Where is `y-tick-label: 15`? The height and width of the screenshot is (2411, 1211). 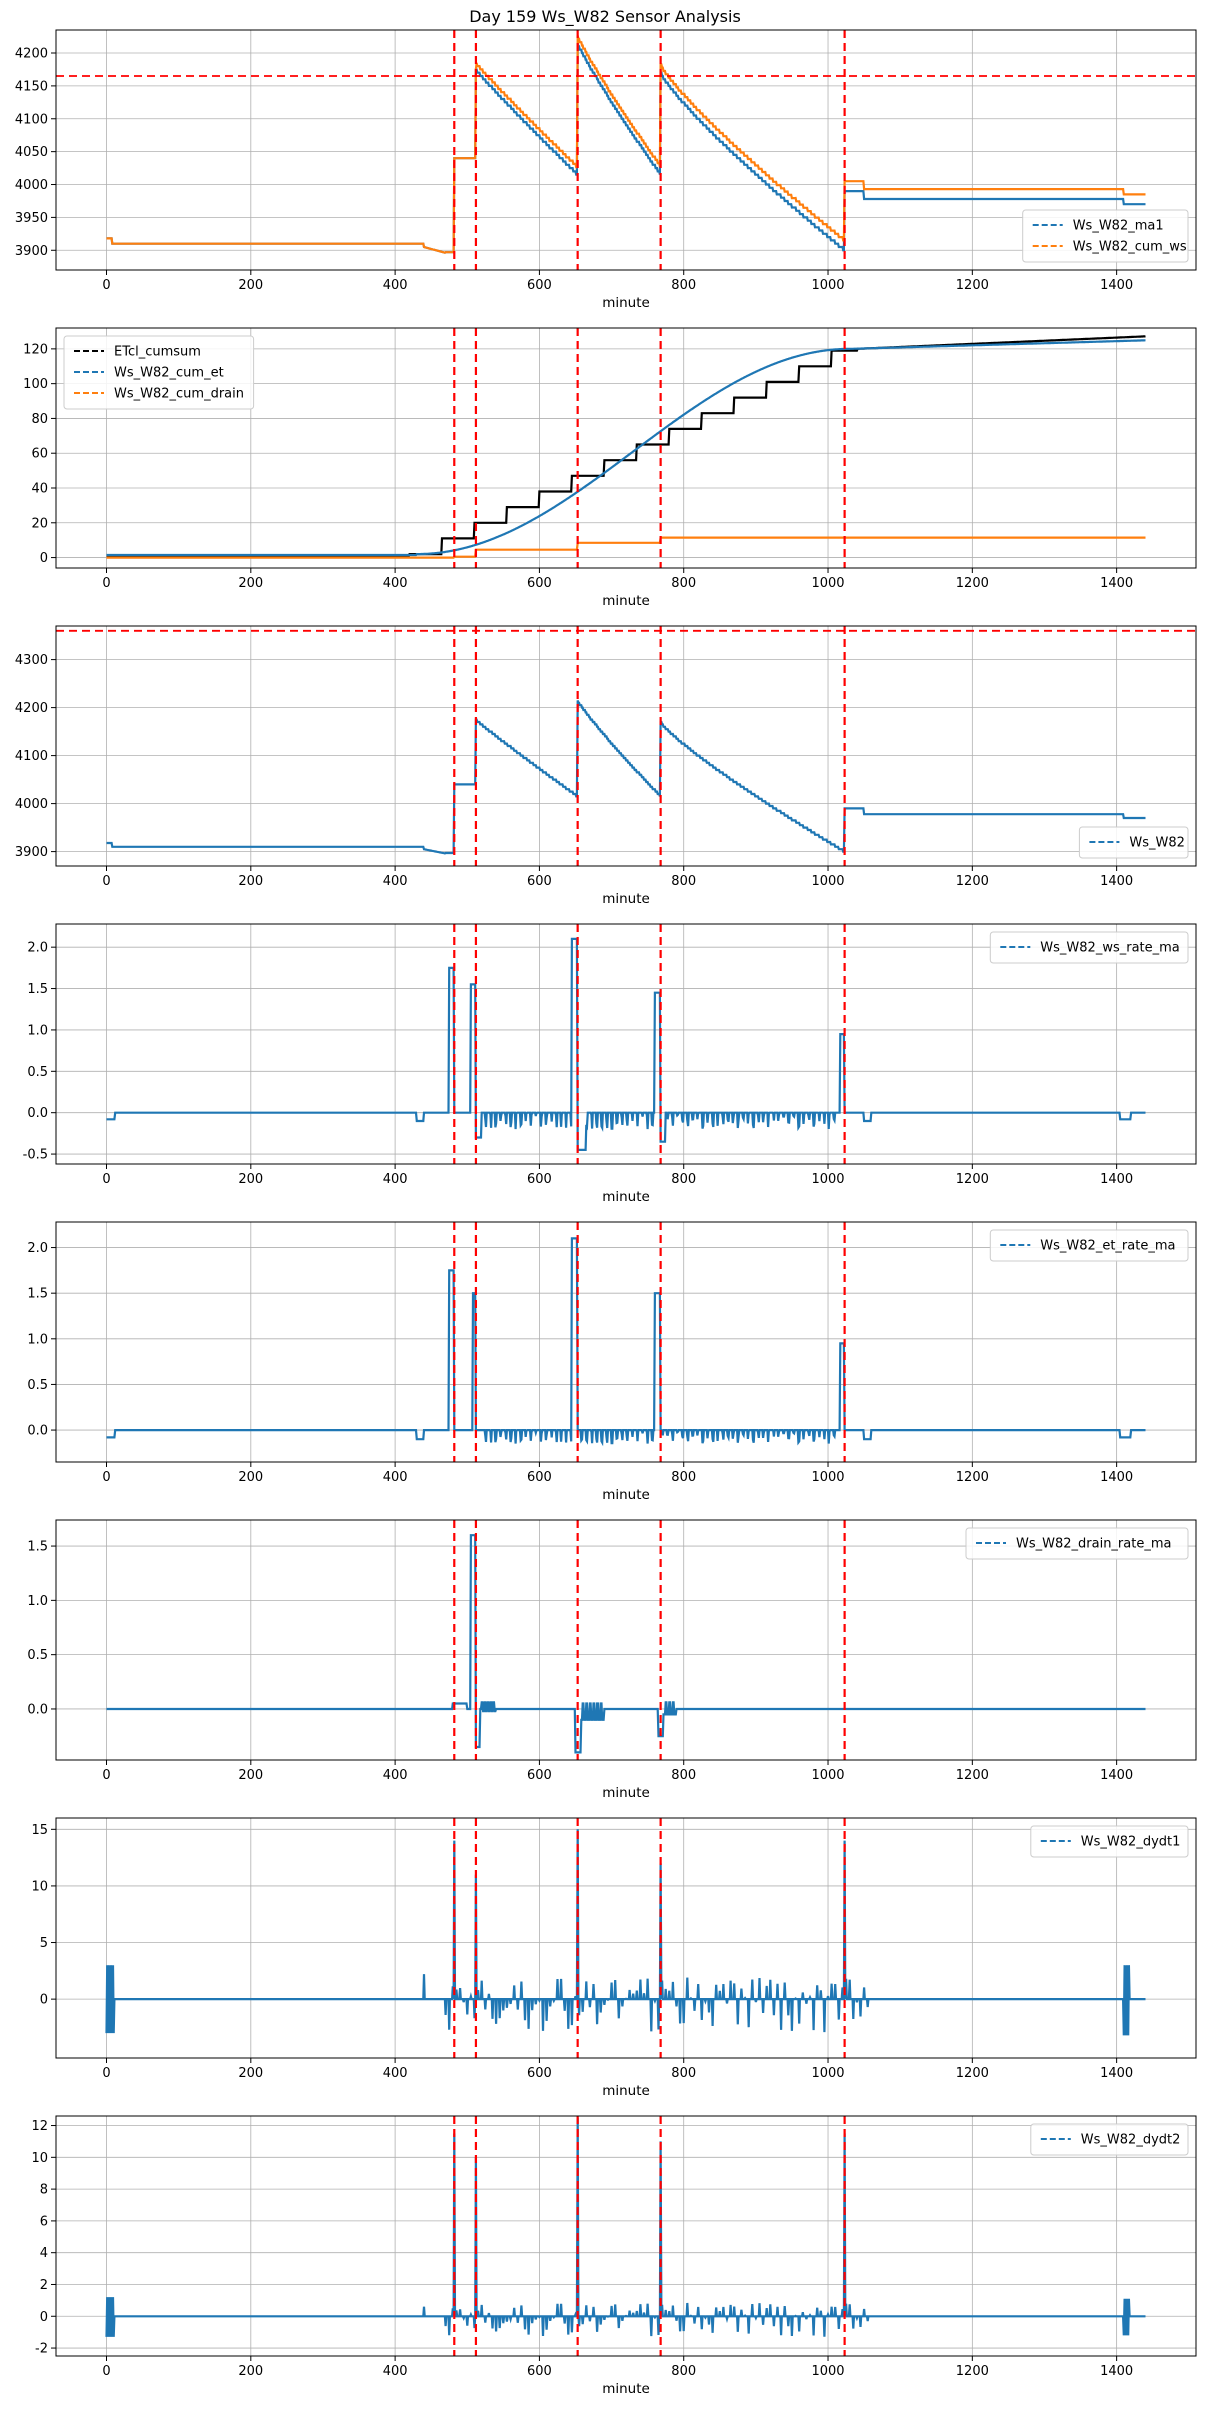 y-tick-label: 15 is located at coordinates (39, 1830).